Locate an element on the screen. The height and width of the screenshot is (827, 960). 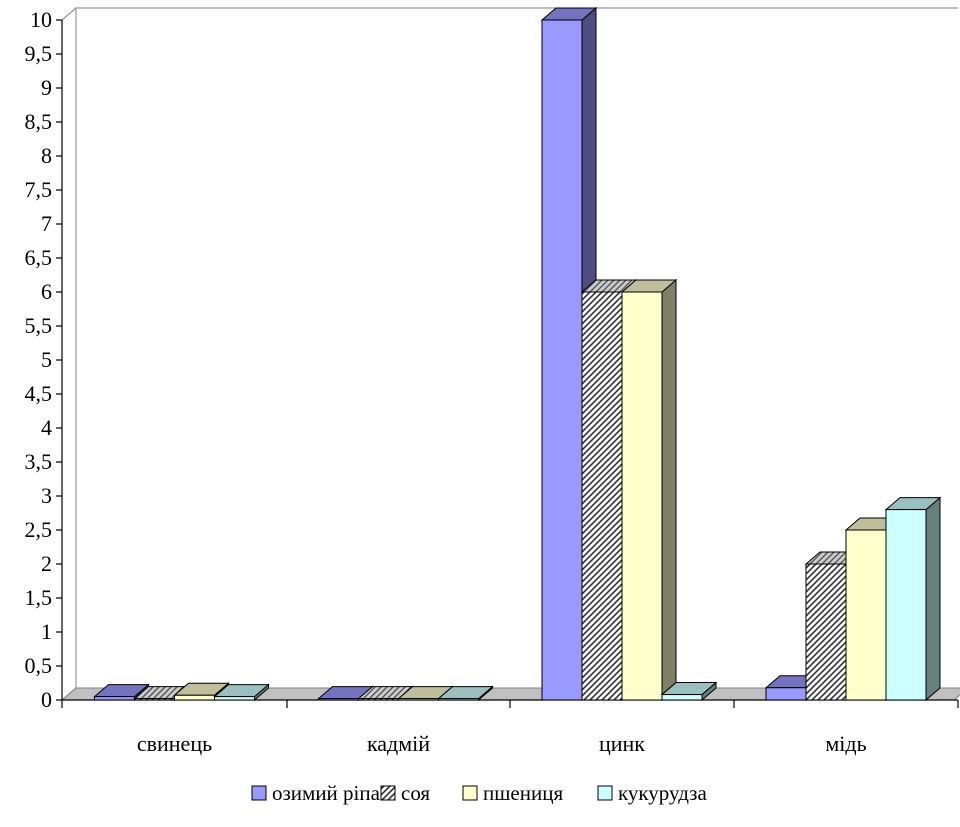
y-tick-label: 10 is located at coordinates (41, 19).